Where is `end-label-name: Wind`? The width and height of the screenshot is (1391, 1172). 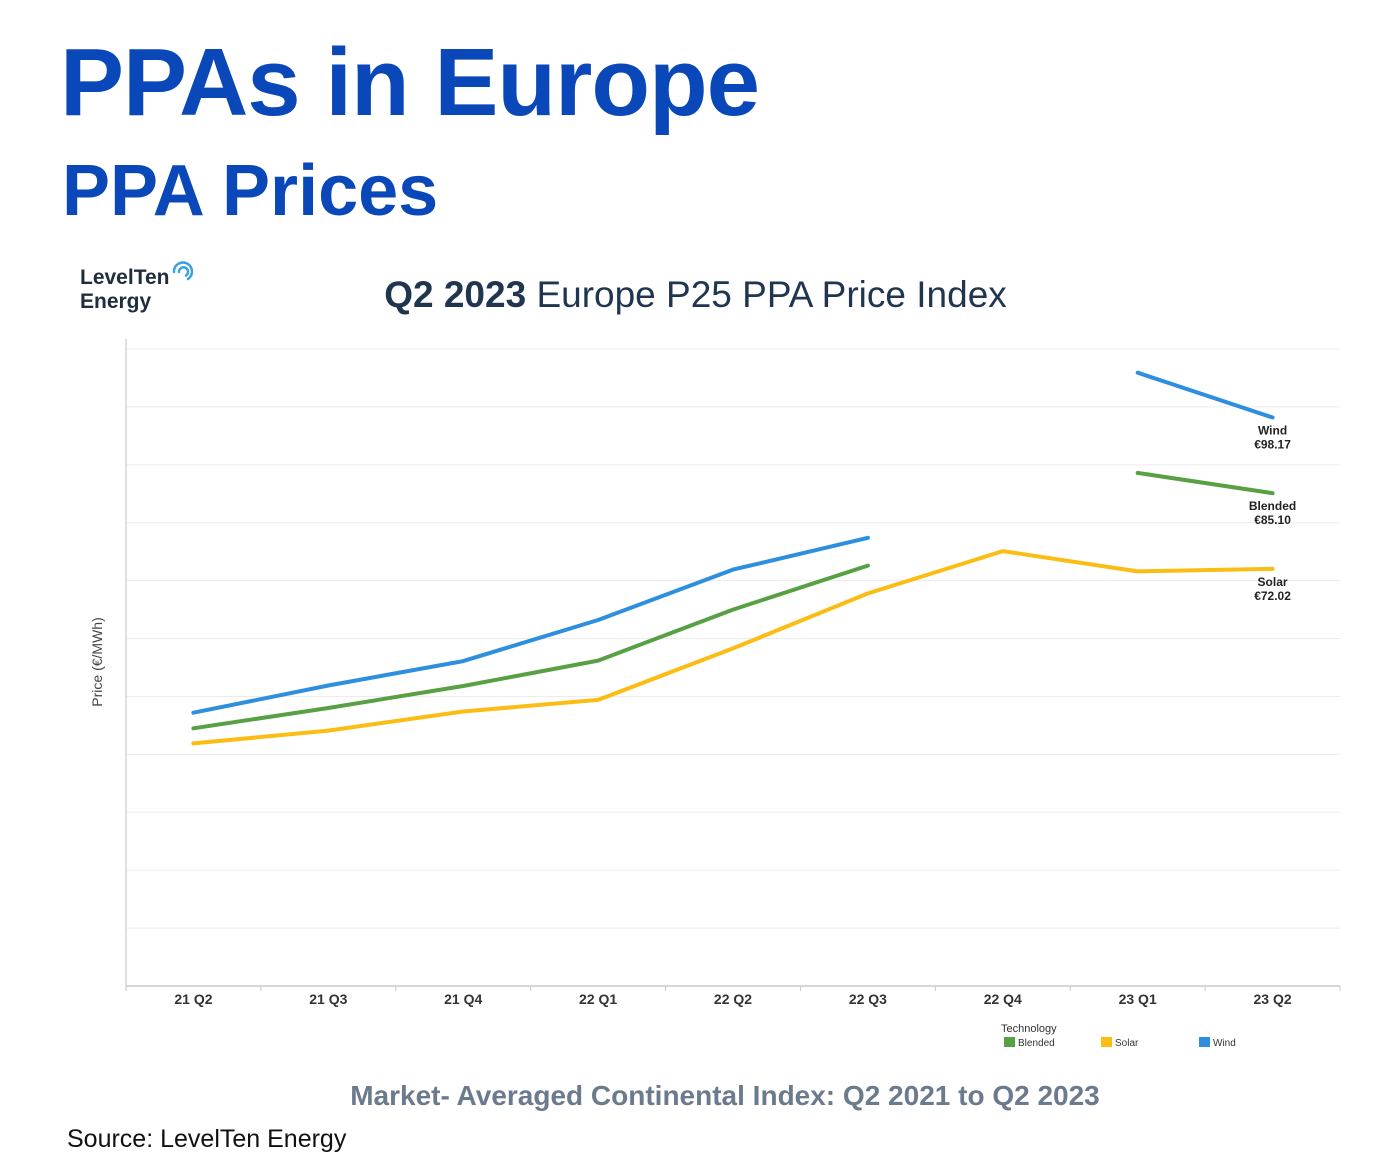
end-label-name: Wind is located at coordinates (1272, 431).